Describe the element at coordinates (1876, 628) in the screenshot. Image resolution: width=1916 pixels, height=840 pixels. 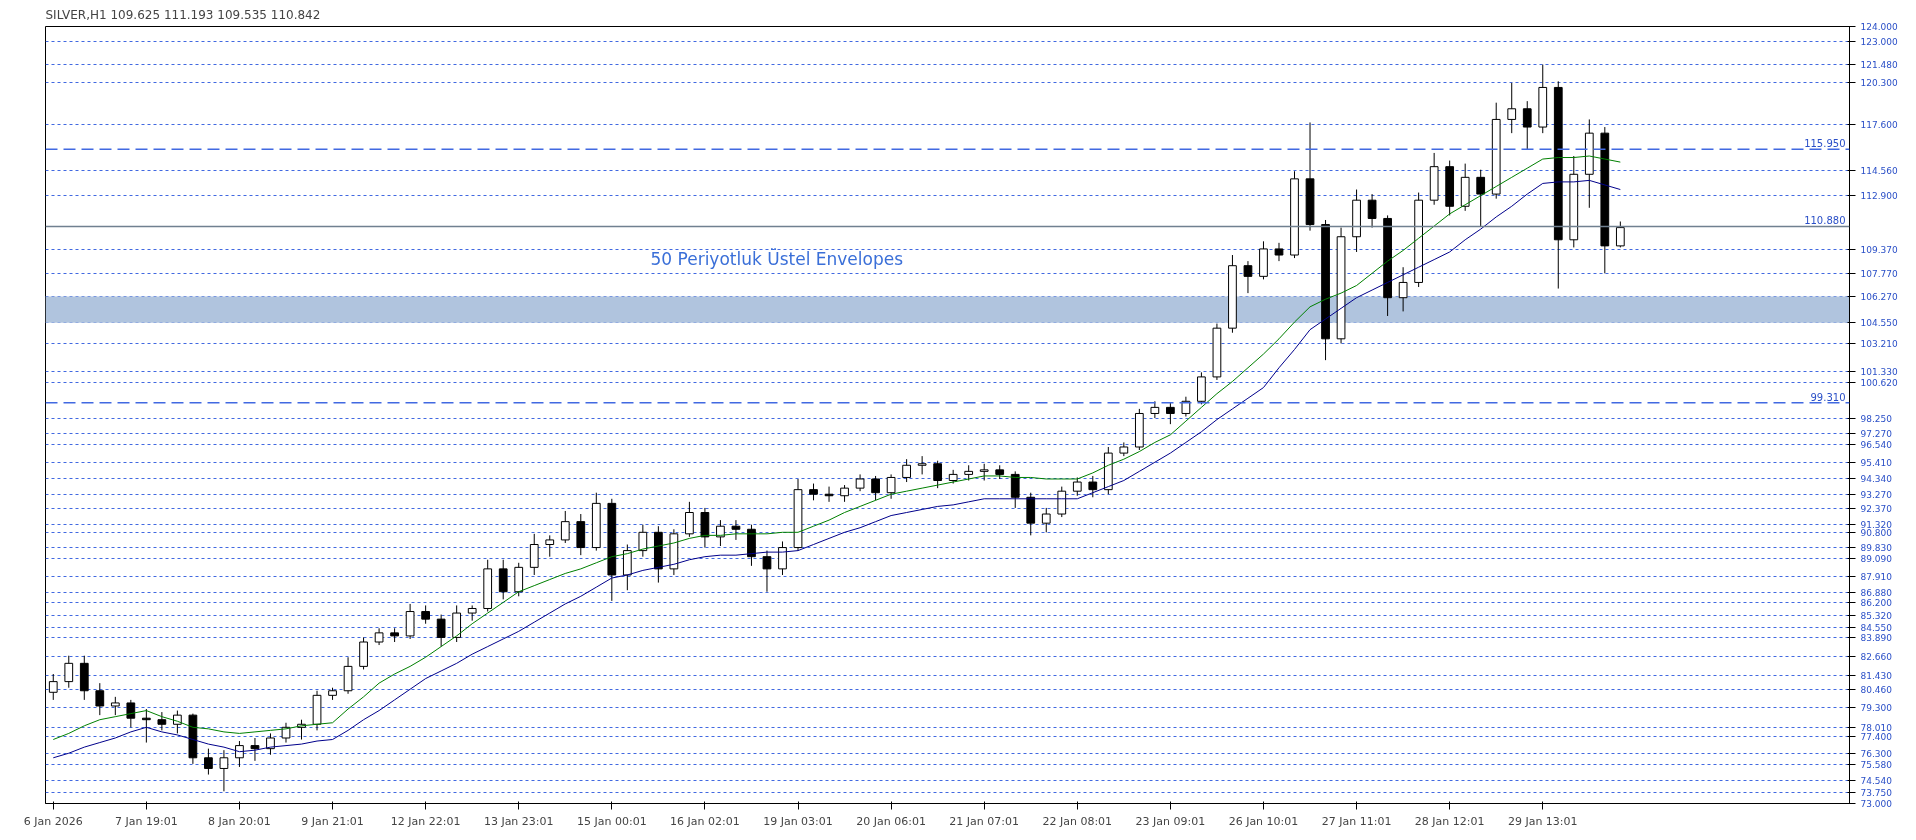
I see `y-tick-label: 84.550` at that location.